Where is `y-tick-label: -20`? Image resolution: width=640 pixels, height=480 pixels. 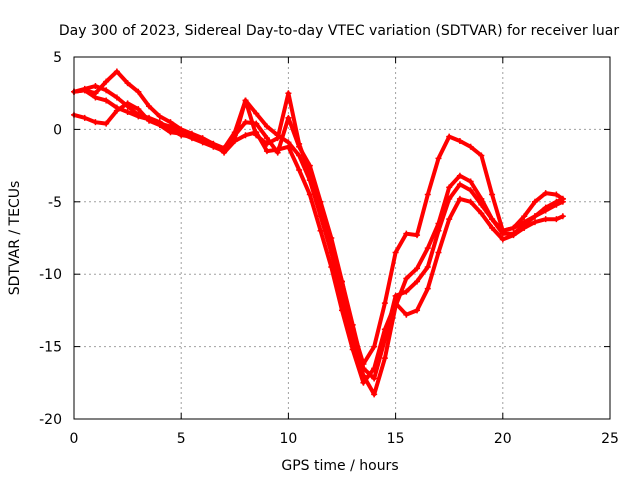
y-tick-label: -20 is located at coordinates (50, 420).